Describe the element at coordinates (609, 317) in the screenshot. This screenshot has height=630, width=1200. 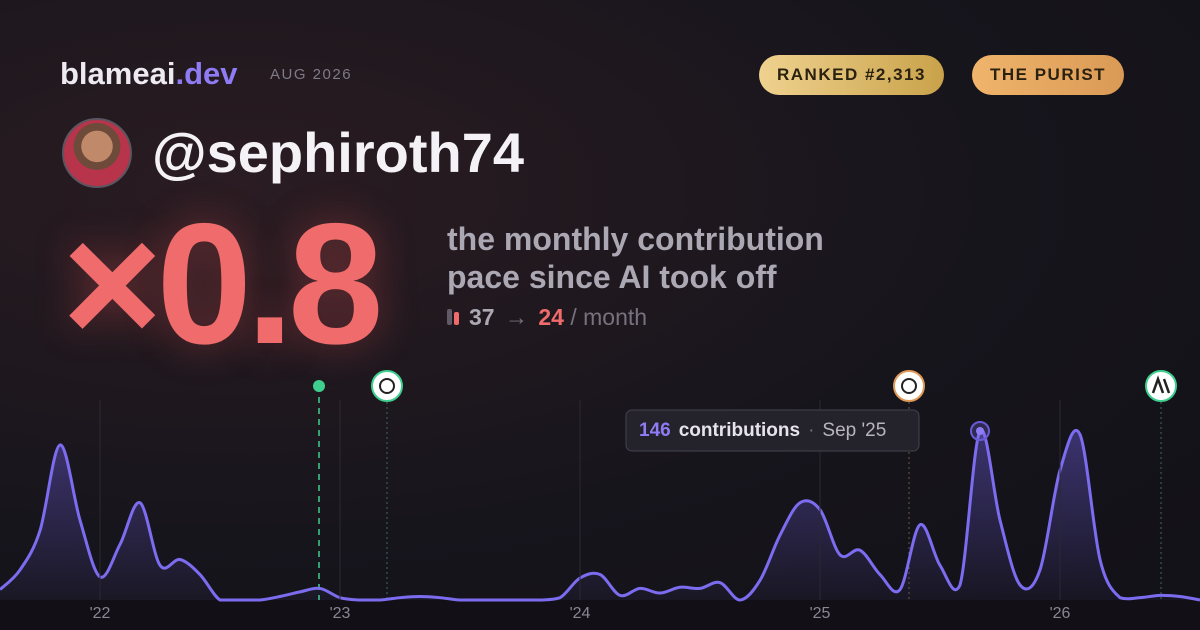
I see `unit: / month` at that location.